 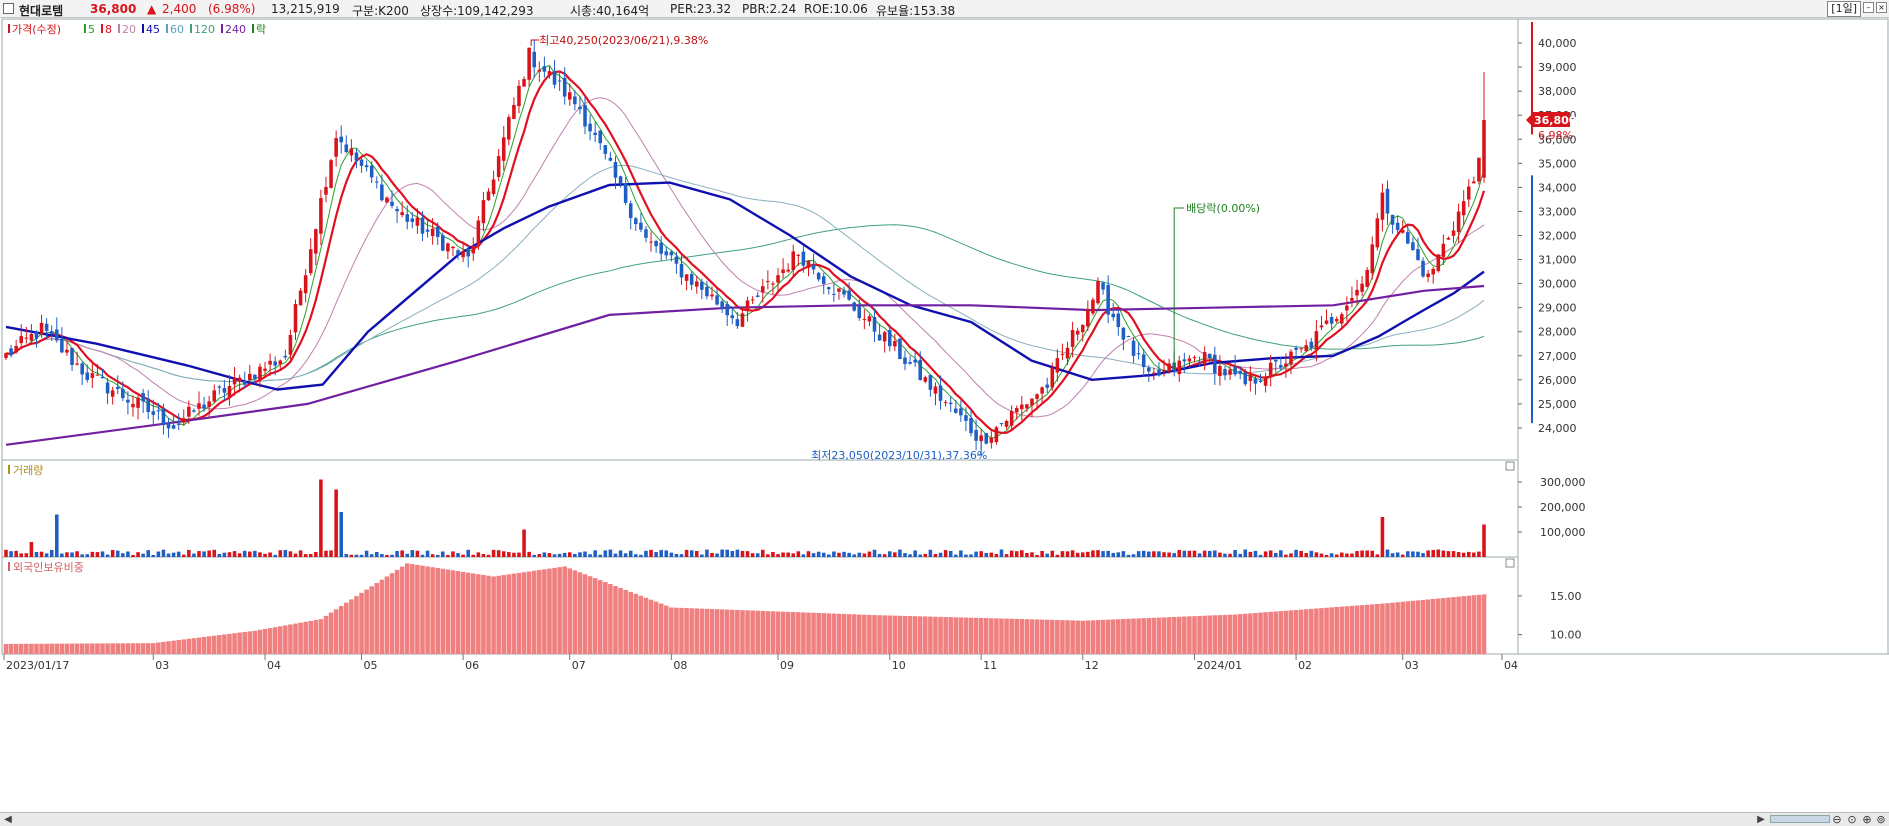 I want to click on x-tick-label: 04, so click(x=274, y=665).